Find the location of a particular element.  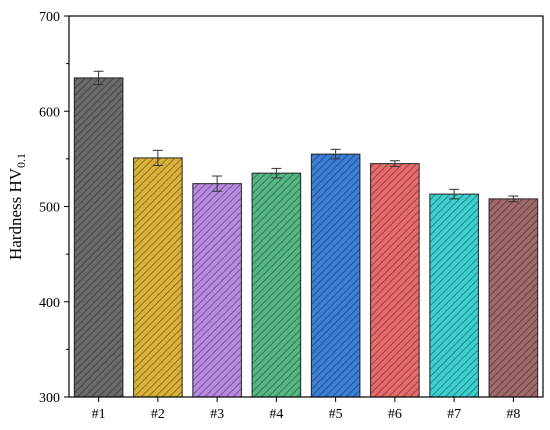

x-tick-label: #2 is located at coordinates (158, 414).